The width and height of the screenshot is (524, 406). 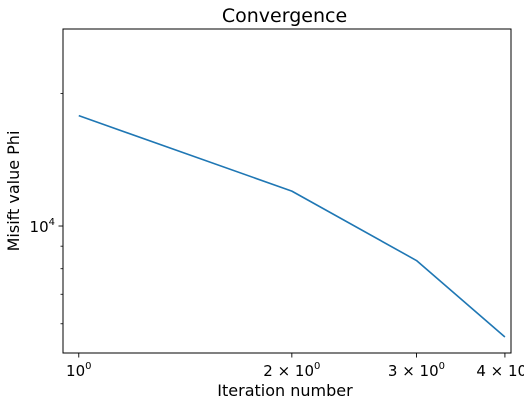 What do you see at coordinates (13, 191) in the screenshot?
I see `y-axis-label: Misift value Phi` at bounding box center [13, 191].